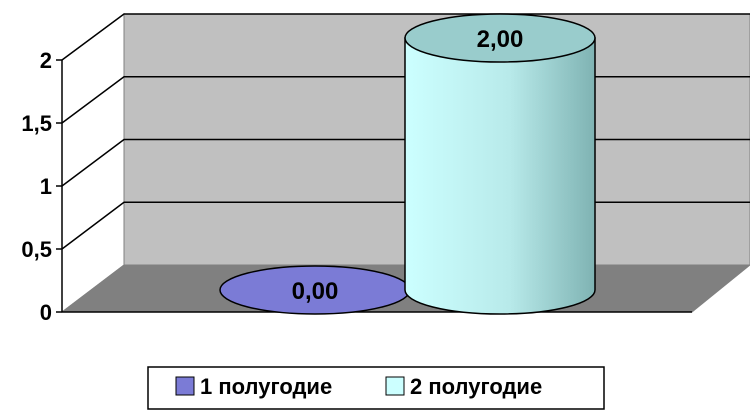 This screenshot has height=410, width=750. What do you see at coordinates (46, 312) in the screenshot?
I see `y-tick-label: 0` at bounding box center [46, 312].